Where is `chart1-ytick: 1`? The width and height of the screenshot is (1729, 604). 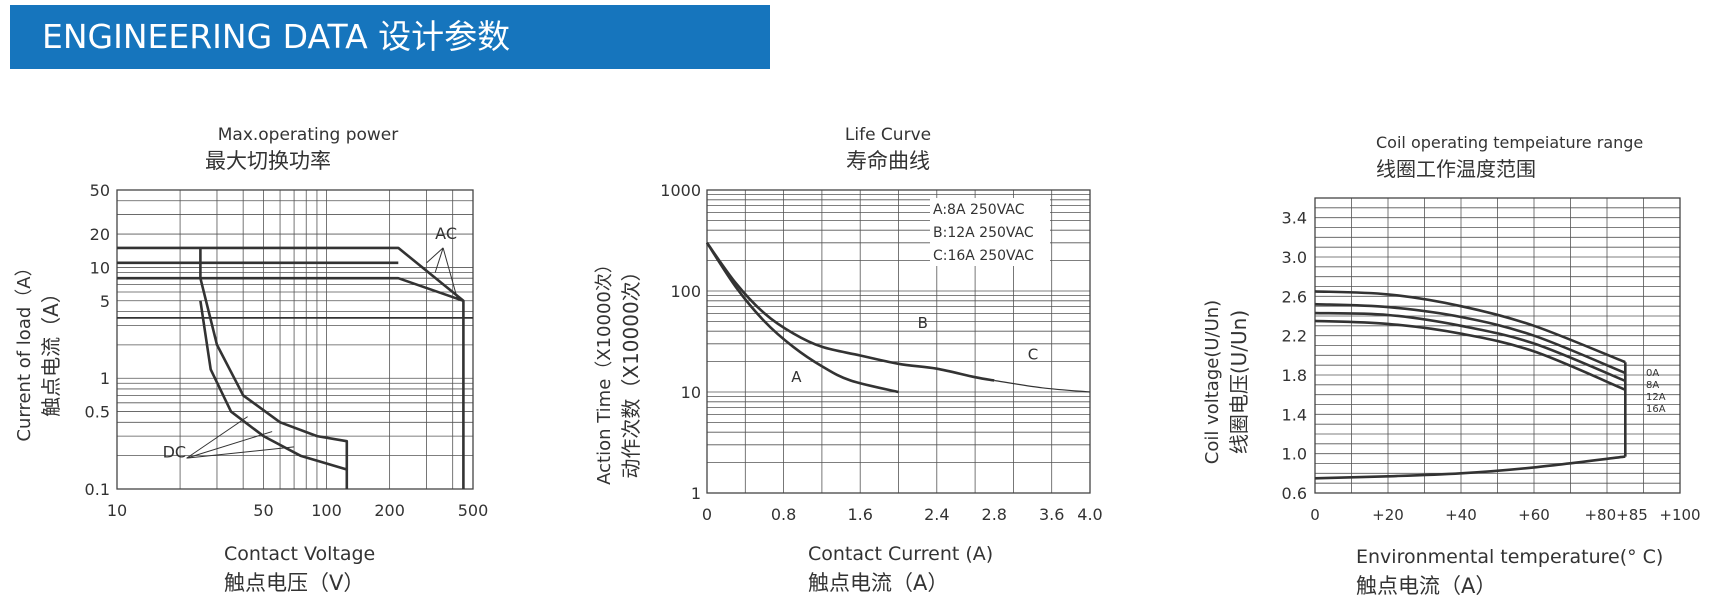 chart1-ytick: 1 is located at coordinates (105, 378).